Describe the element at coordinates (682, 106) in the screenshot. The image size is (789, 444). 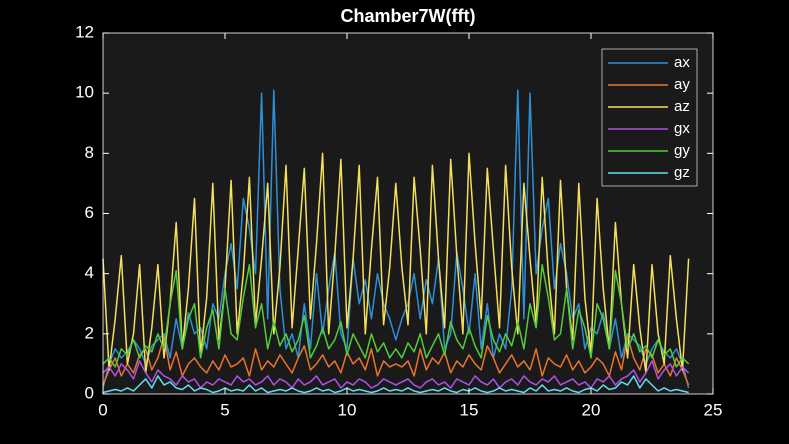
I see `legend-label: az` at that location.